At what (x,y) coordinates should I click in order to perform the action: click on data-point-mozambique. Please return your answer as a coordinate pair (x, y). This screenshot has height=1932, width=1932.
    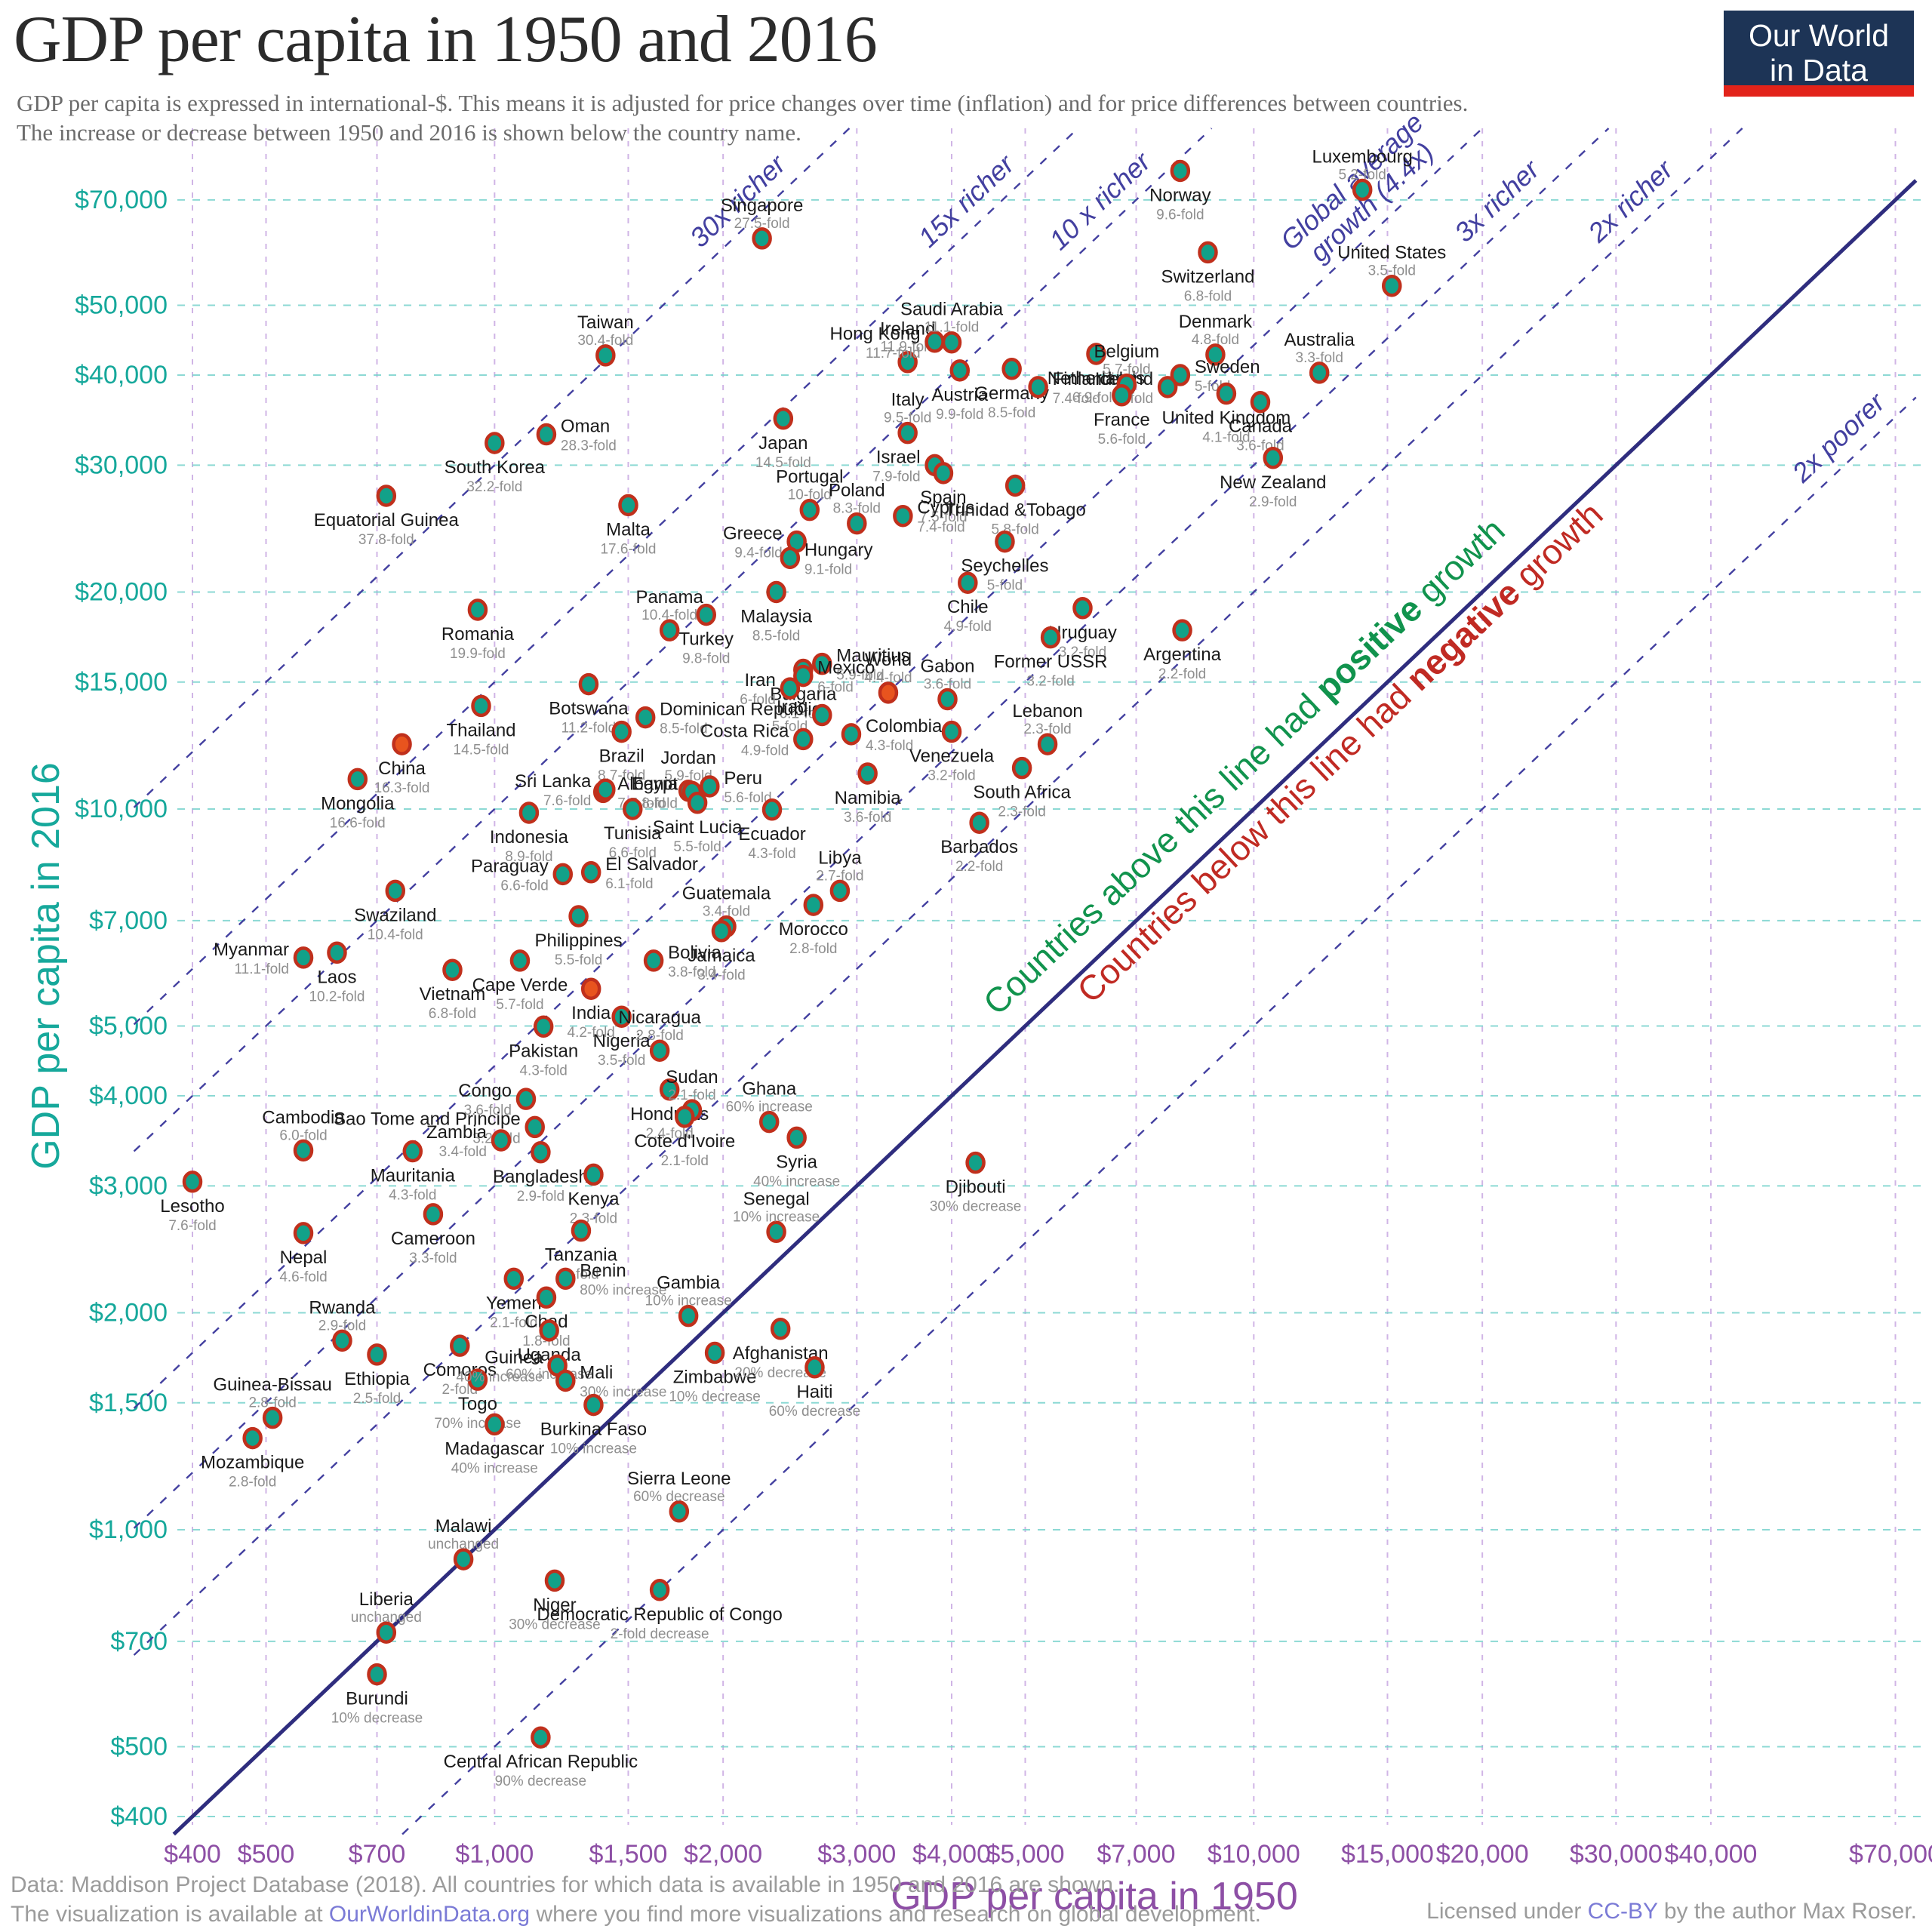
    Looking at the image, I should click on (252, 1438).